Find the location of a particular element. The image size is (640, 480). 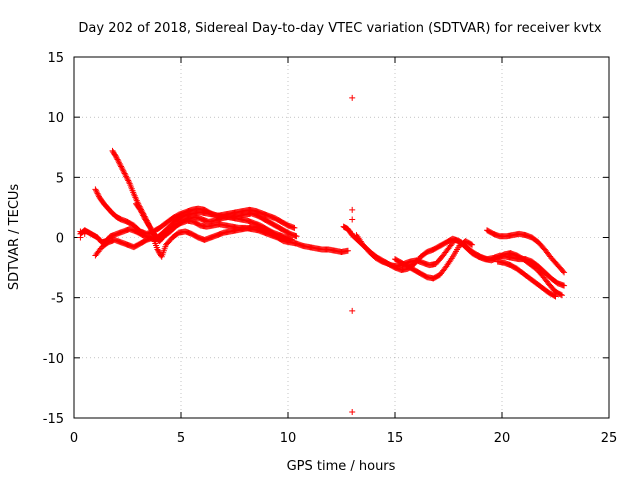

series-track-h is located at coordinates (434, 260).